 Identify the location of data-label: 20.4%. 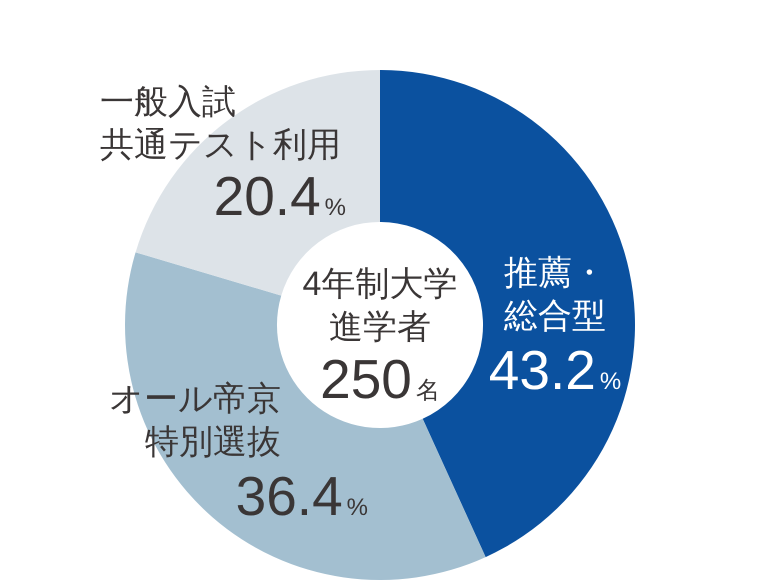
(280, 196).